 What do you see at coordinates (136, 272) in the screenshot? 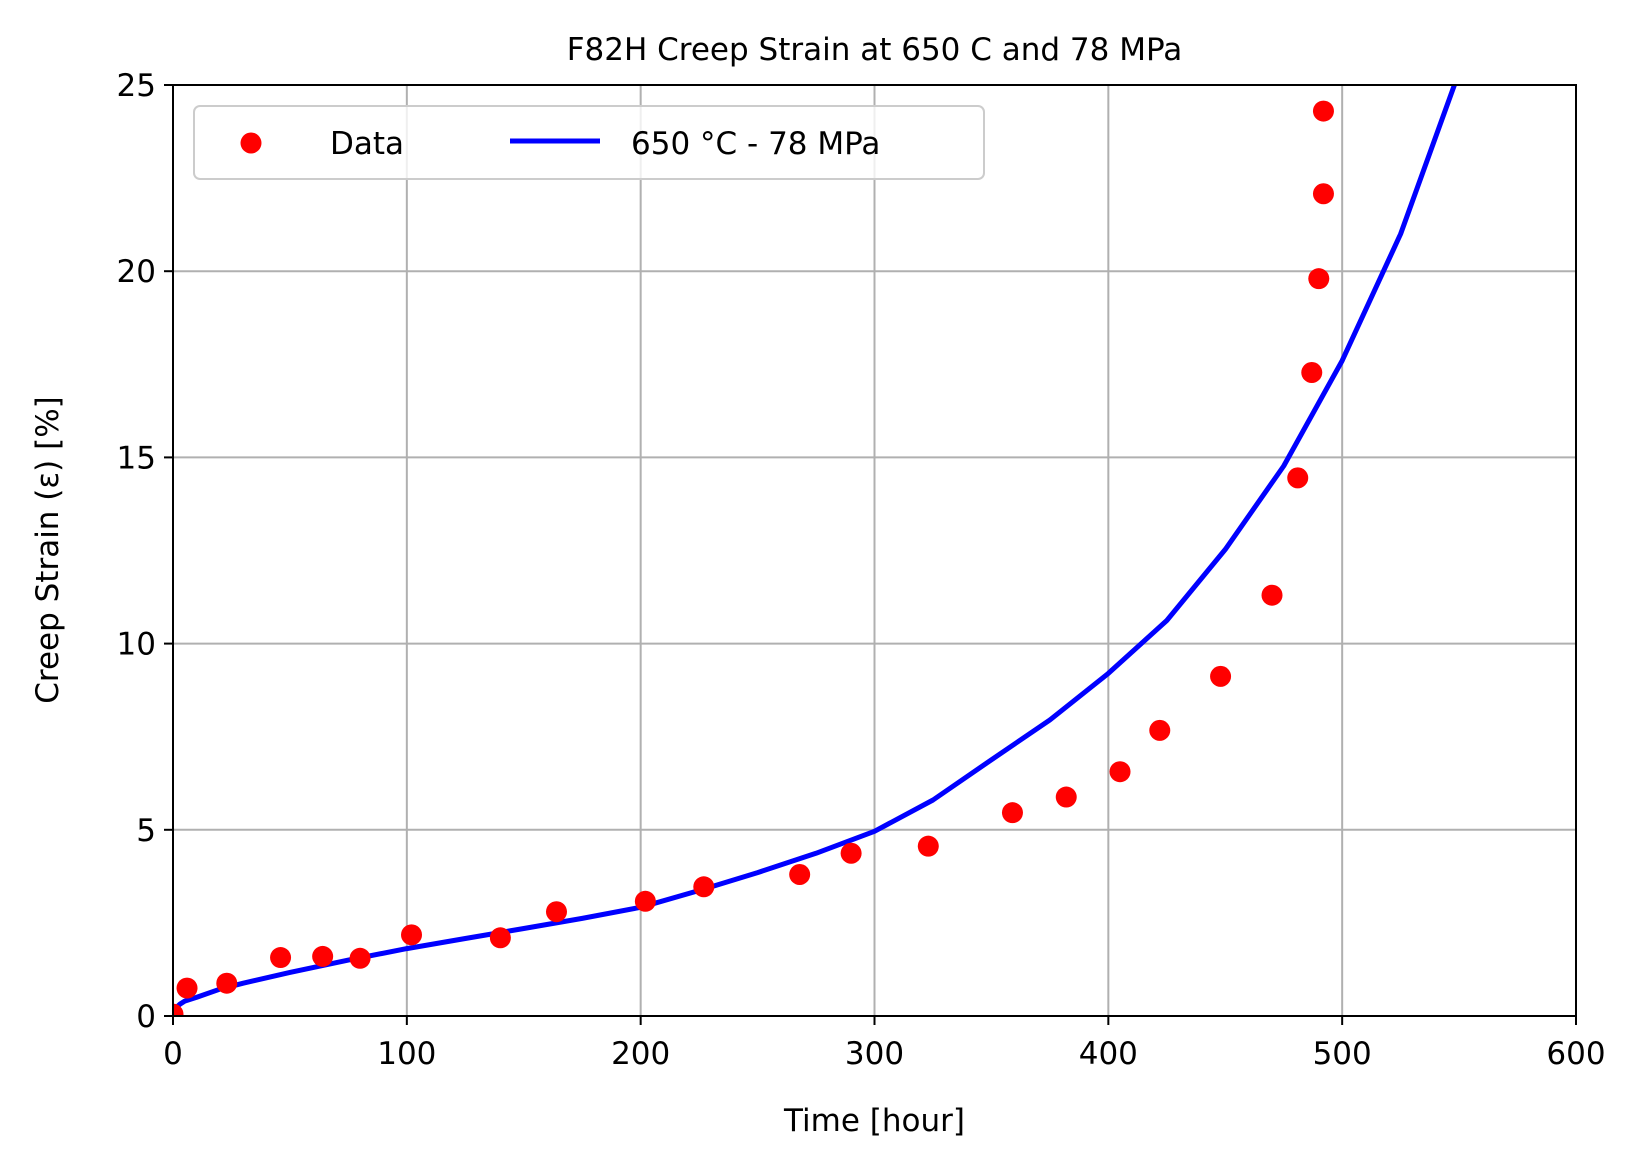
I see `y-tick-label: 20` at bounding box center [136, 272].